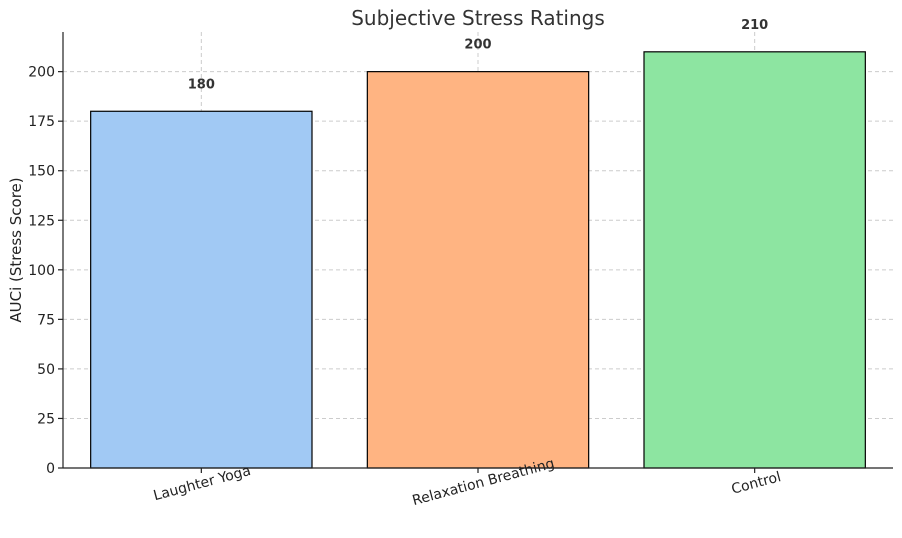 Image resolution: width=902 pixels, height=538 pixels. What do you see at coordinates (202, 483) in the screenshot?
I see `x-tick-label-0: Laughter Yoga` at bounding box center [202, 483].